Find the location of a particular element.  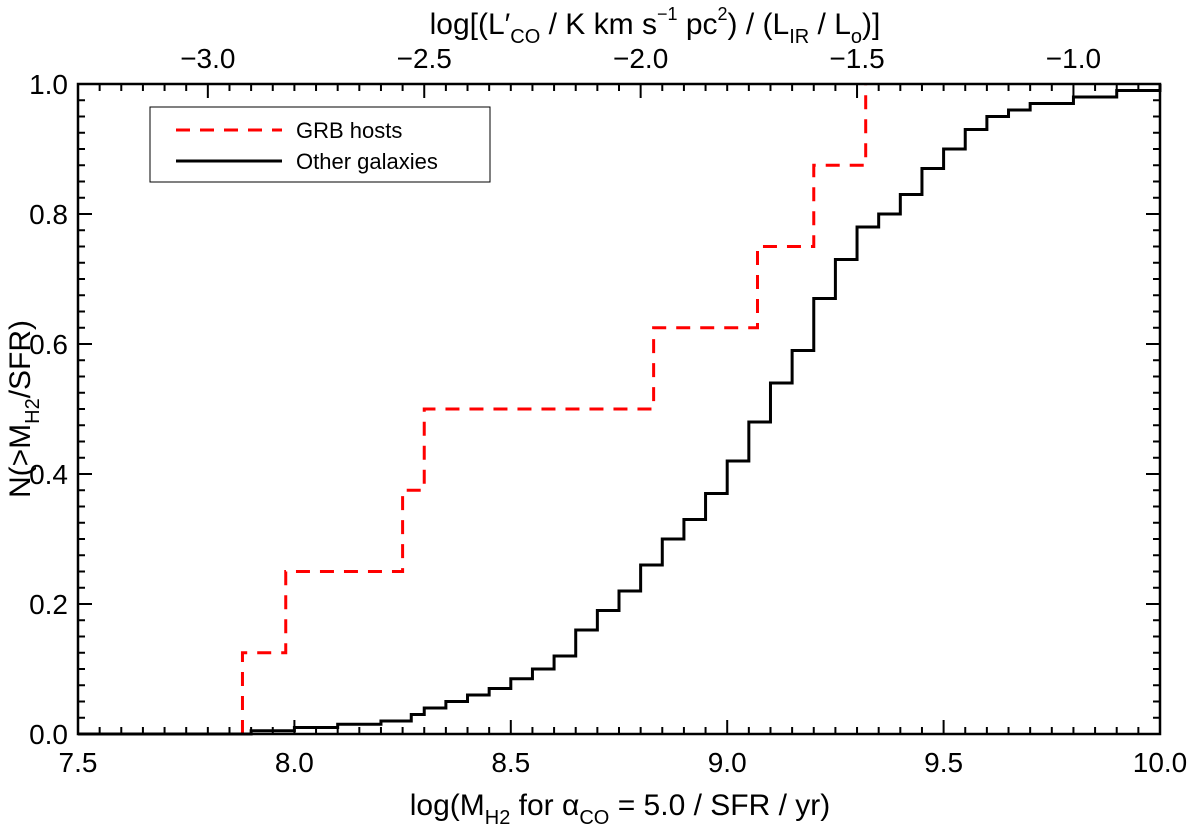

y-tick-label: 0.2 is located at coordinates (48, 604).